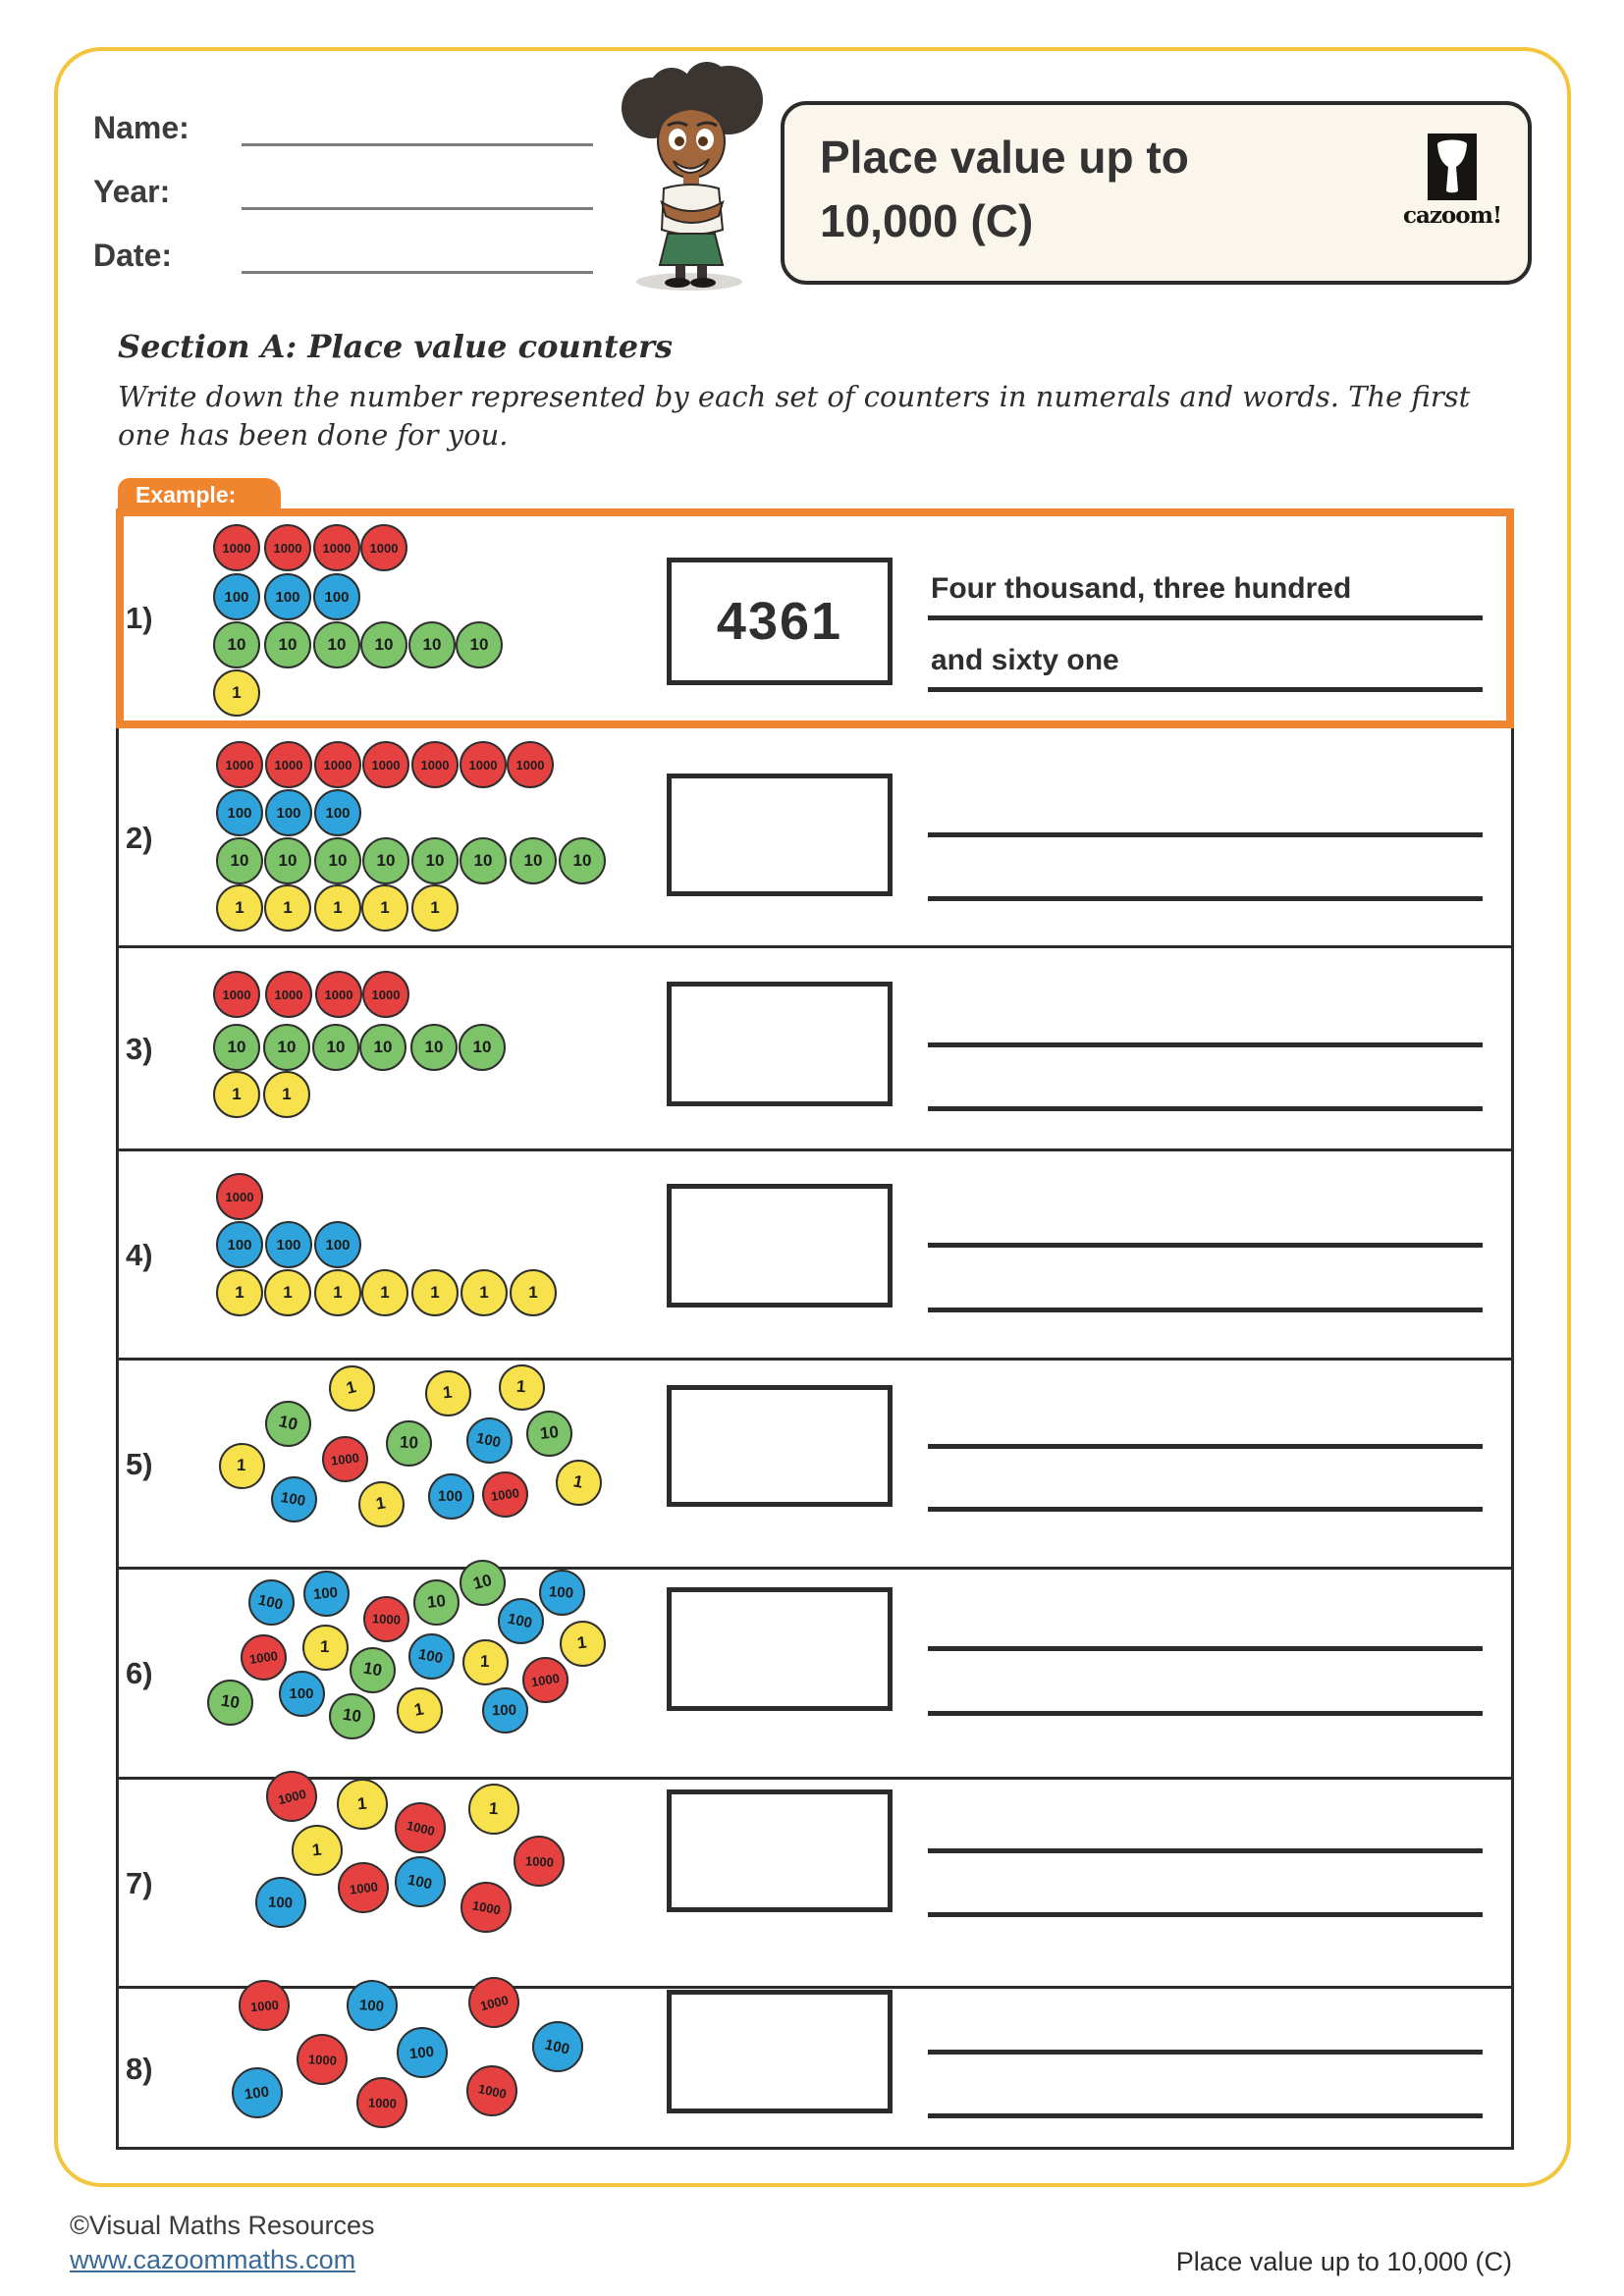 The width and height of the screenshot is (1624, 2296). I want to click on question-number: 8), so click(139, 2068).